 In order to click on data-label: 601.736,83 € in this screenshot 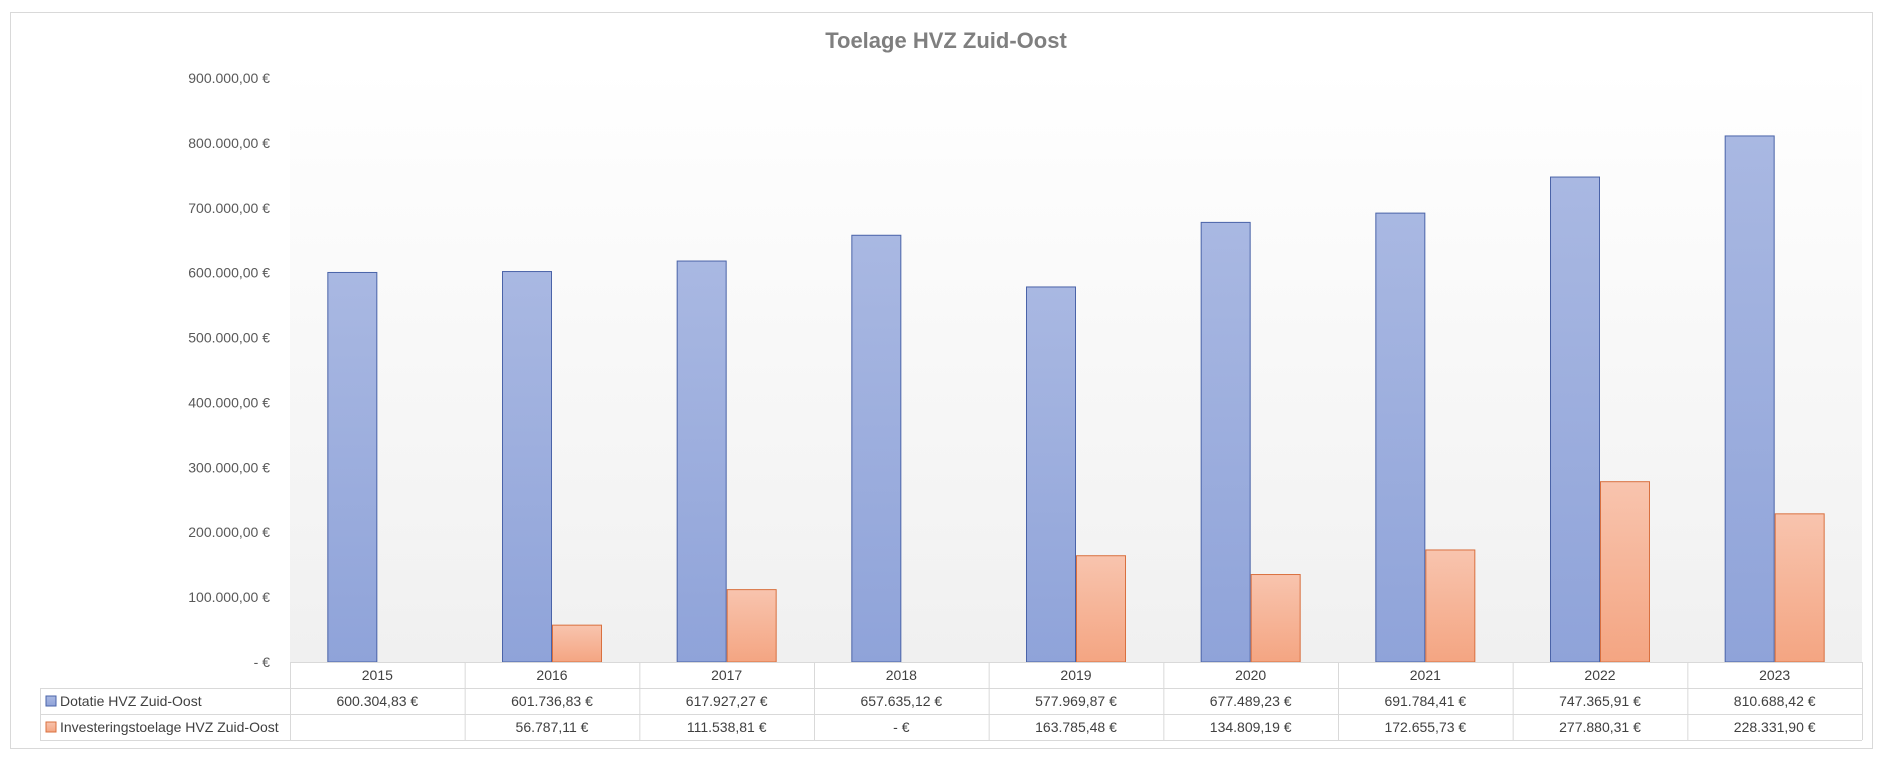, I will do `click(552, 701)`.